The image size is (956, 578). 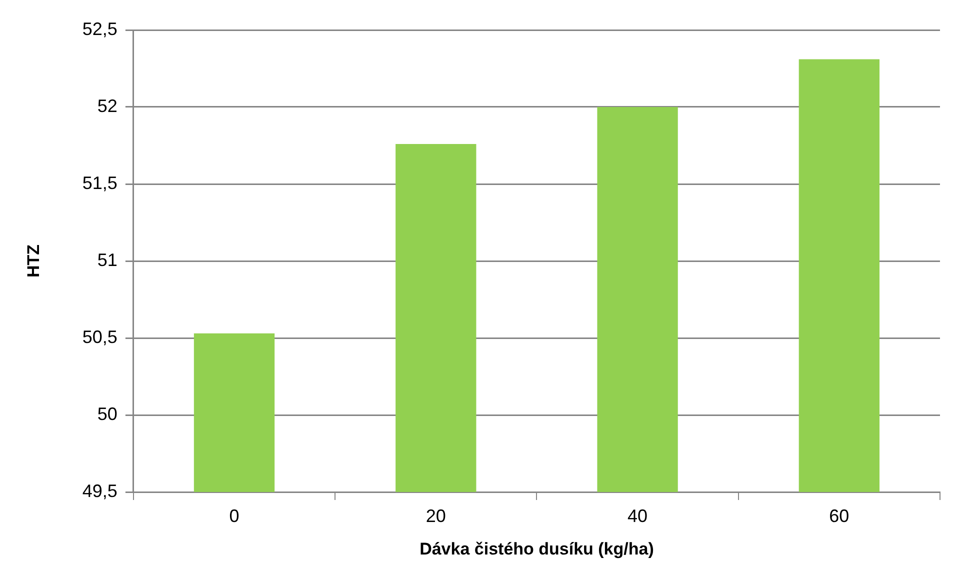 What do you see at coordinates (234, 516) in the screenshot?
I see `x-tick-label: 0` at bounding box center [234, 516].